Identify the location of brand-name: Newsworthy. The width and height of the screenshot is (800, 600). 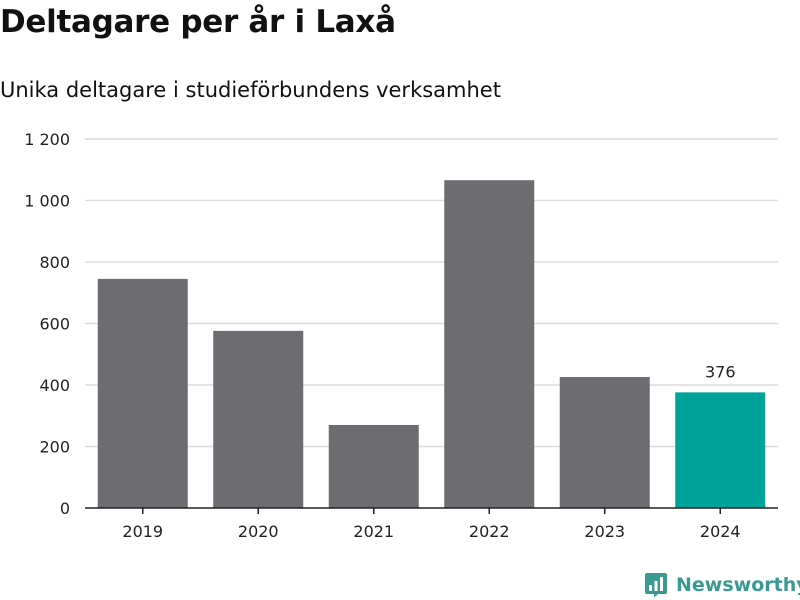
(738, 585).